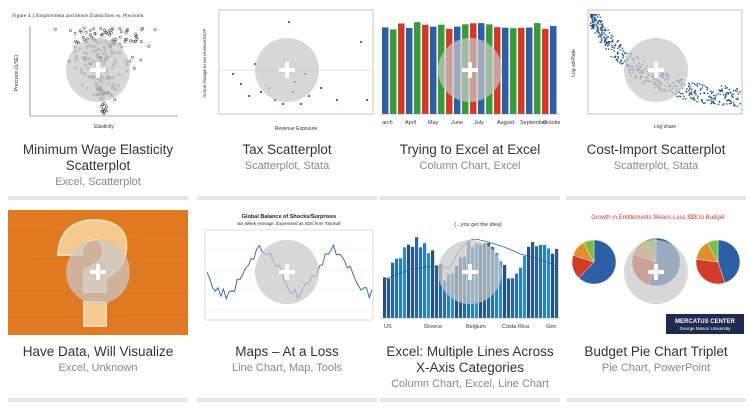 The height and width of the screenshot is (412, 750). I want to click on thumbnail, so click(98, 272).